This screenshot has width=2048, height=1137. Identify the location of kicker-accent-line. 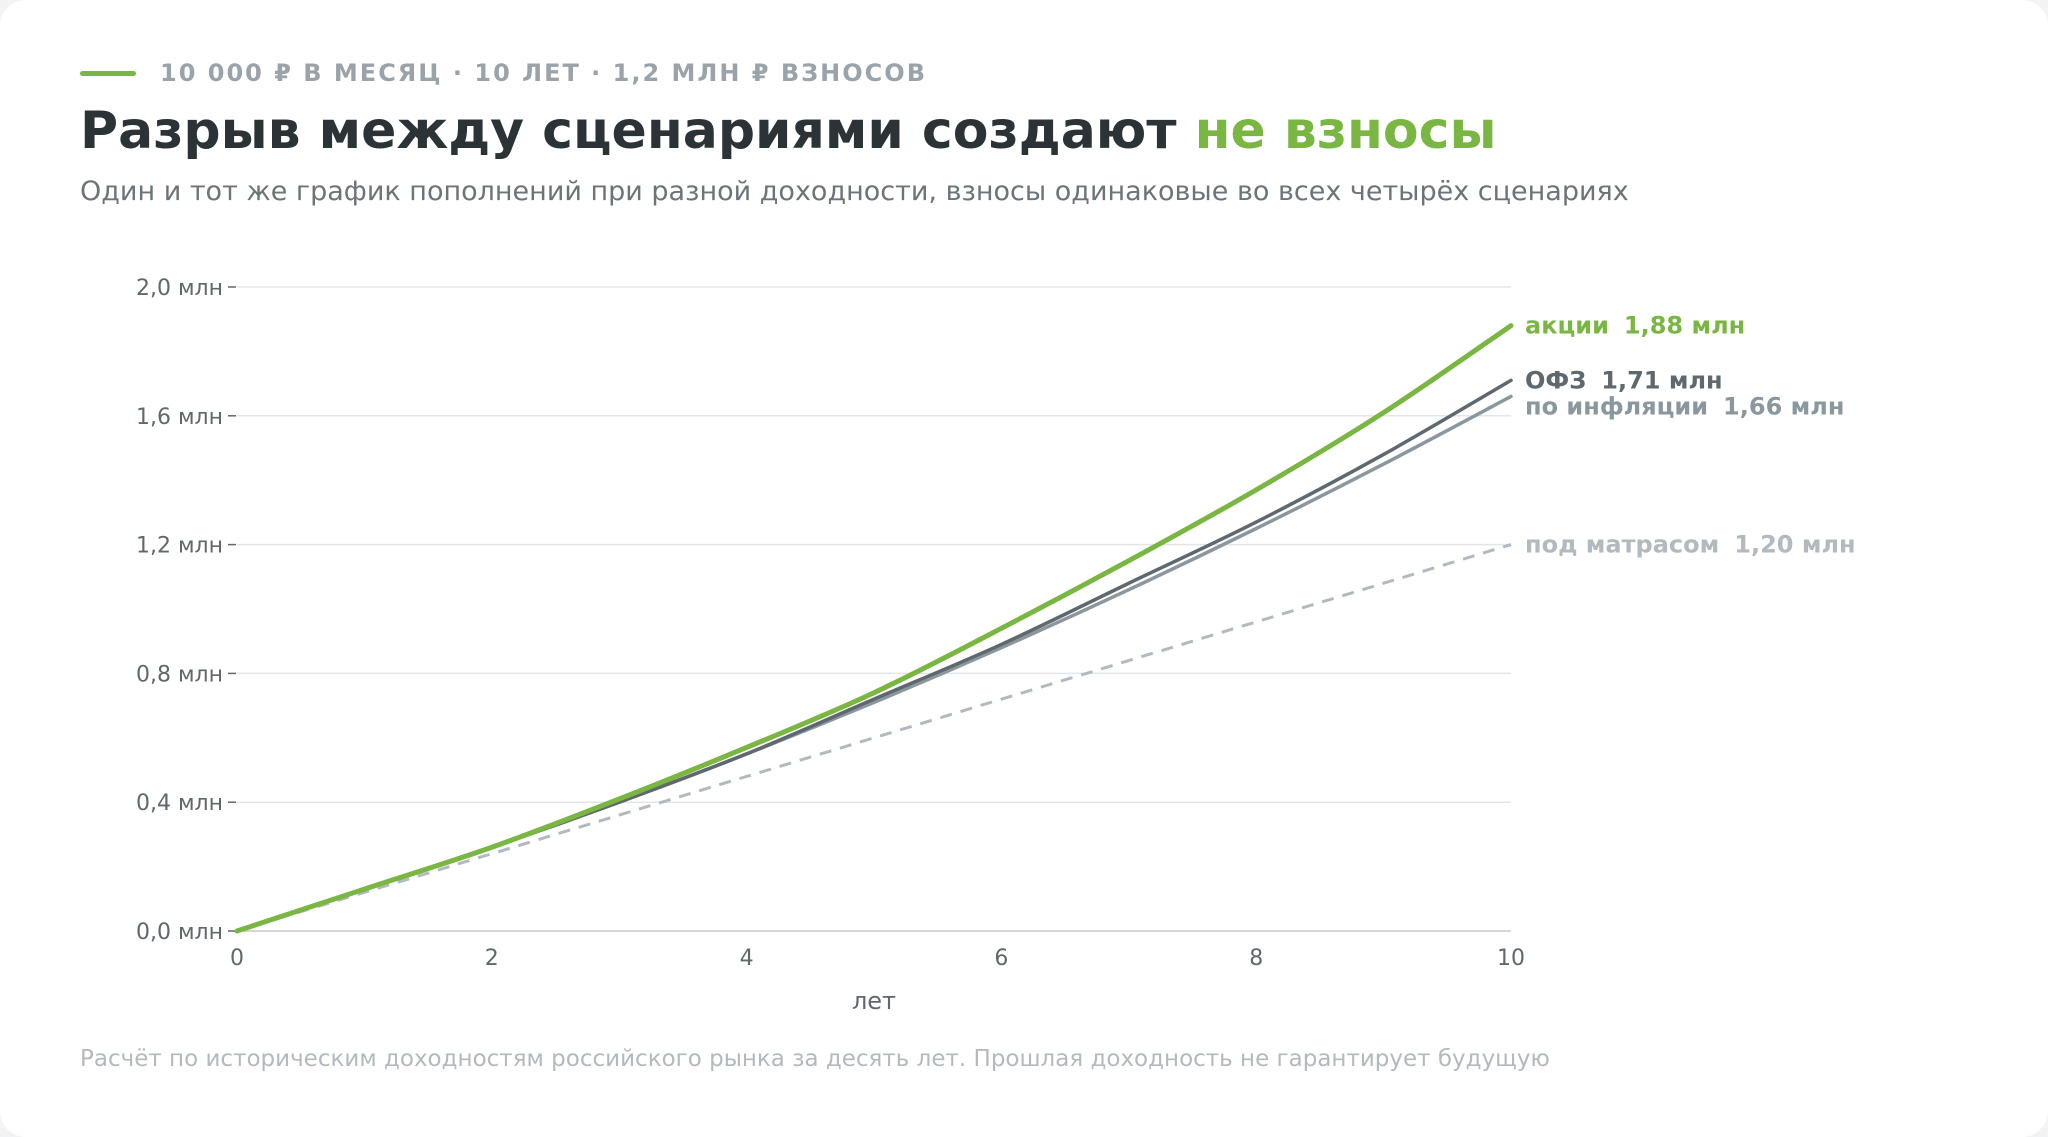
(108, 73).